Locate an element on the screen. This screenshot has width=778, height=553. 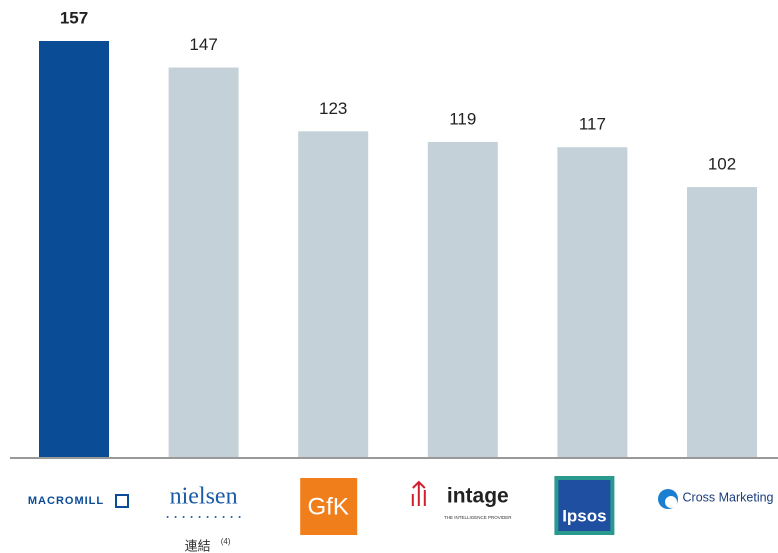
logo-ipsos-inner is located at coordinates (584, 505).